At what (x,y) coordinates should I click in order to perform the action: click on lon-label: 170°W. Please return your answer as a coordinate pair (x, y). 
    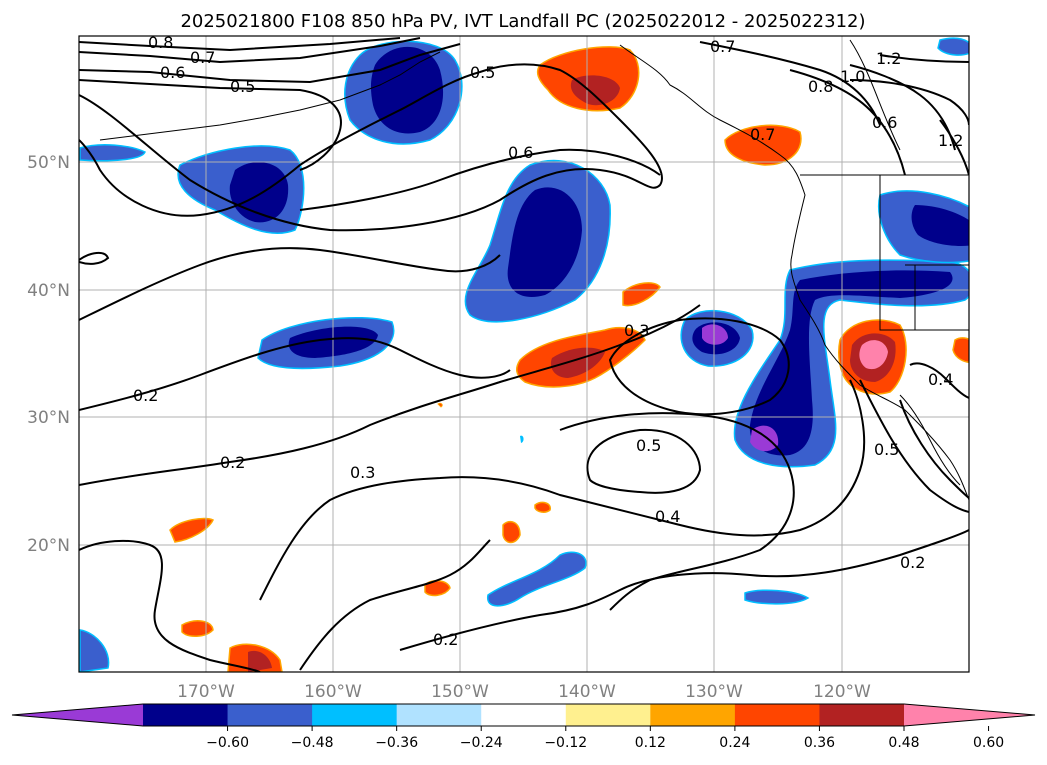
    Looking at the image, I should click on (206, 692).